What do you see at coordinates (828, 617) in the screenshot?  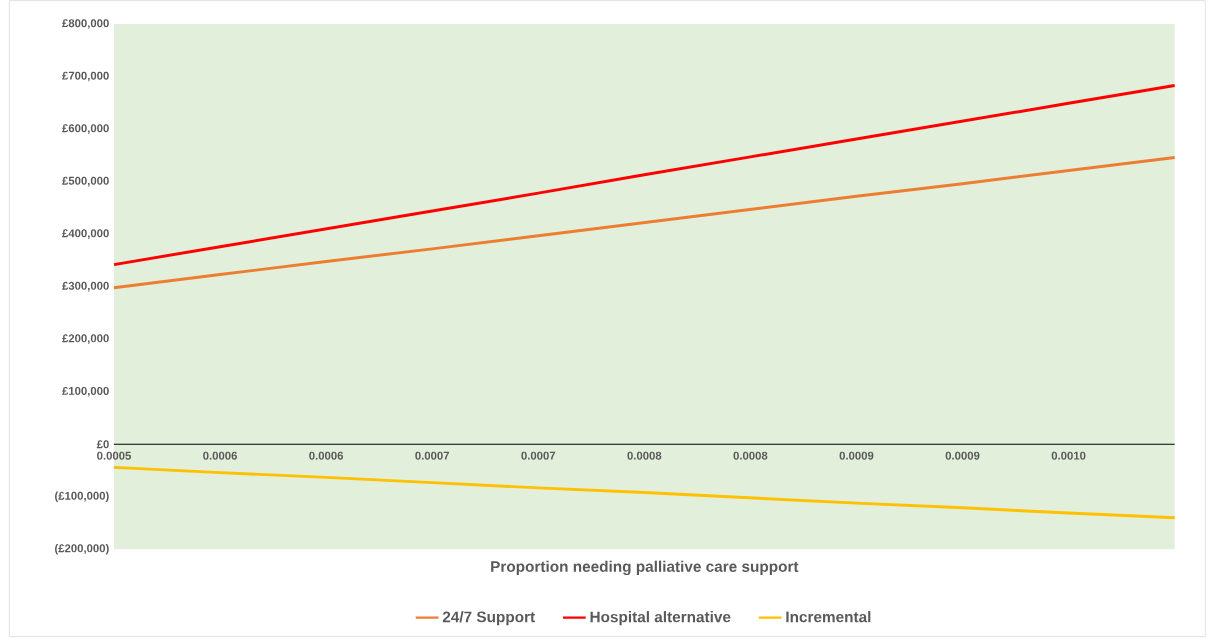 I see `legend-label: Incremental` at bounding box center [828, 617].